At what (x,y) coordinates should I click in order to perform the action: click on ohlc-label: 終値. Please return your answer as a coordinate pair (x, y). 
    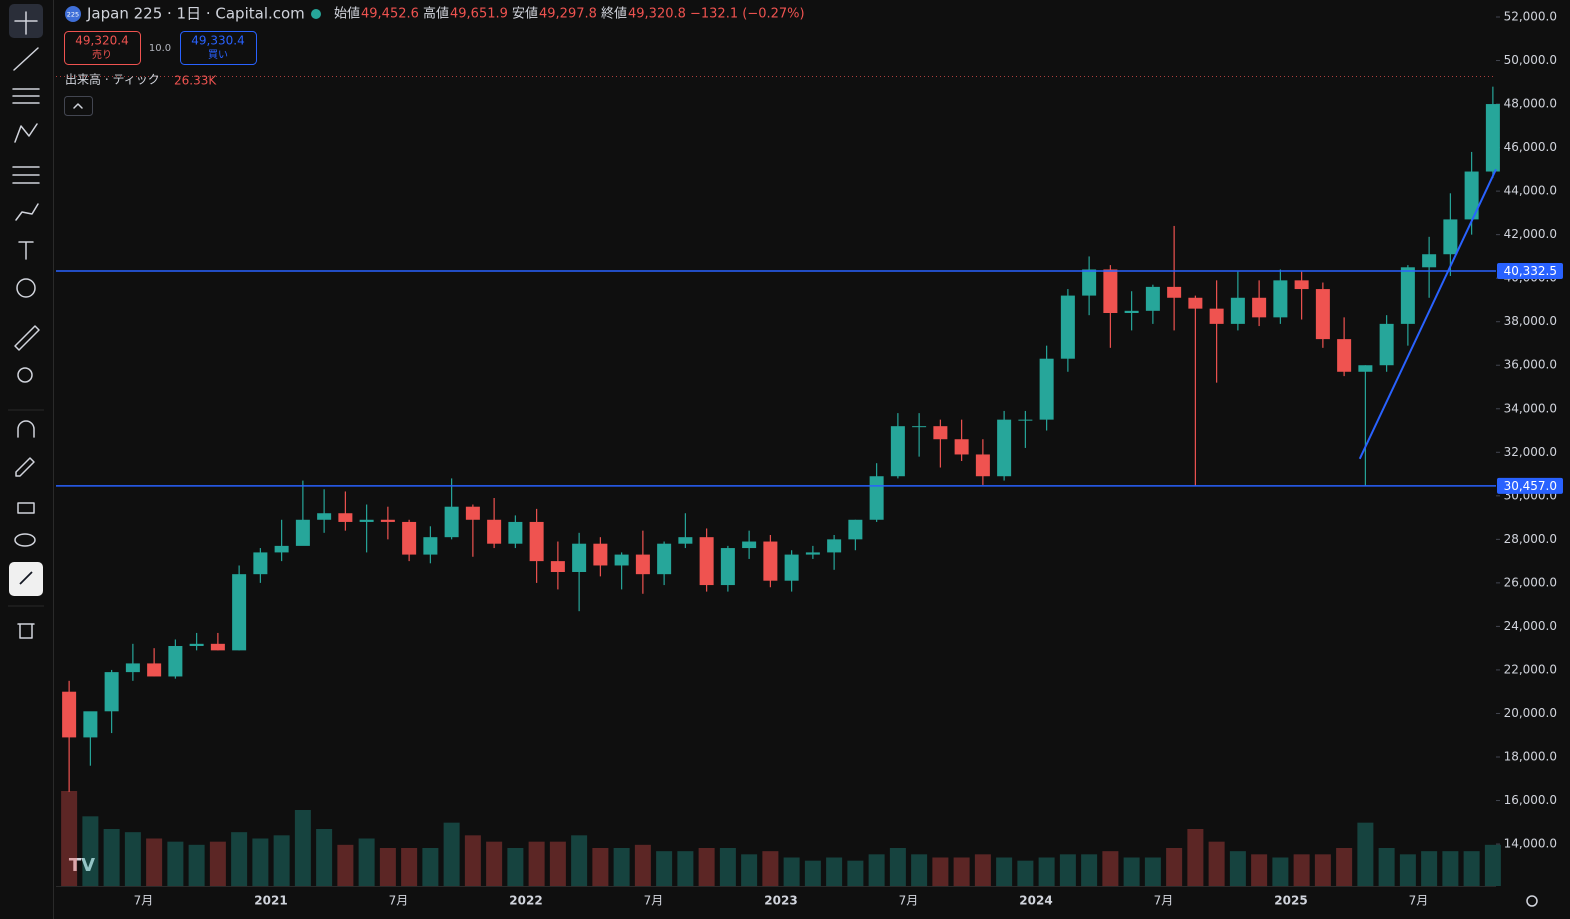
    Looking at the image, I should click on (614, 14).